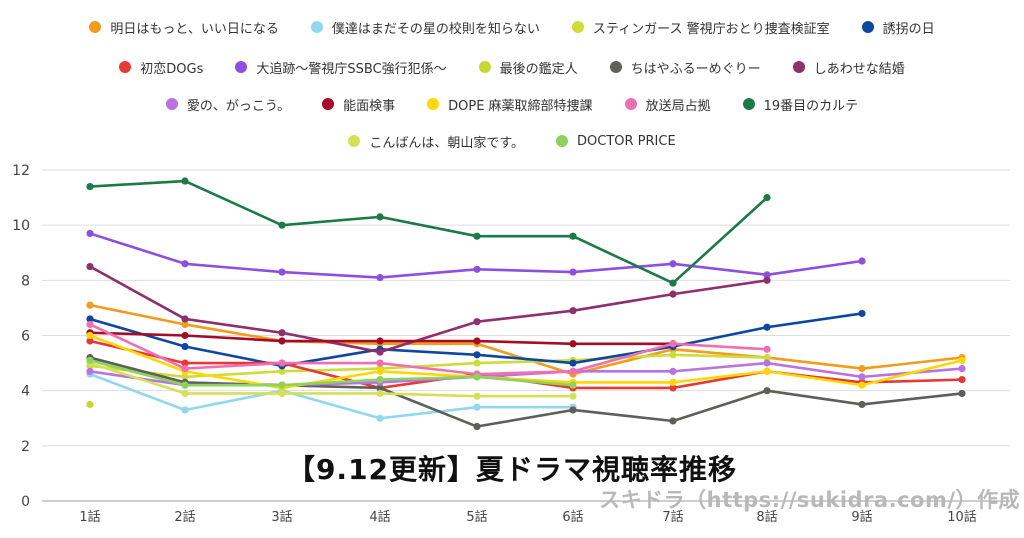 This screenshot has width=1024, height=538. Describe the element at coordinates (172, 69) in the screenshot. I see `legend-label: 初恋DOGs` at that location.